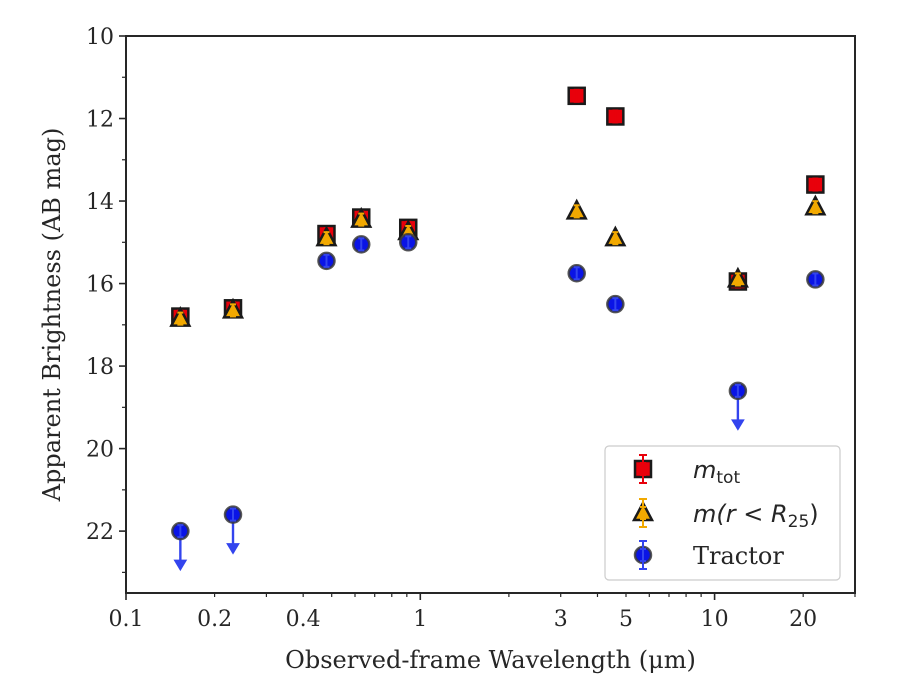  I want to click on x-tick-label: 0.2, so click(214, 619).